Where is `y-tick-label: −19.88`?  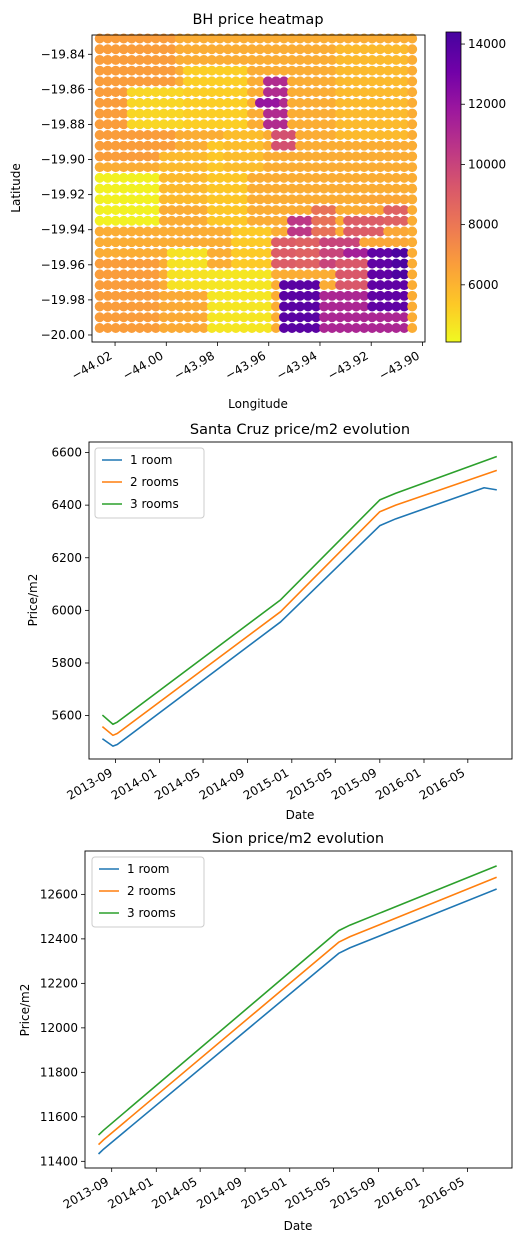 y-tick-label: −19.88 is located at coordinates (63, 124).